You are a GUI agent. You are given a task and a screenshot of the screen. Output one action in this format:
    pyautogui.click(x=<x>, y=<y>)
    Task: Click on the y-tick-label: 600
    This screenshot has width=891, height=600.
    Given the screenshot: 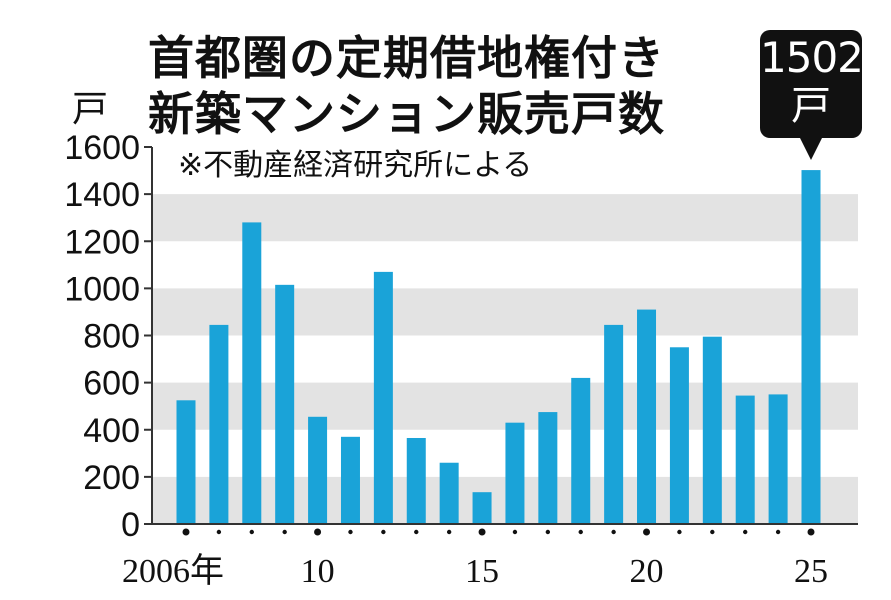 What is the action you would take?
    pyautogui.click(x=111, y=384)
    